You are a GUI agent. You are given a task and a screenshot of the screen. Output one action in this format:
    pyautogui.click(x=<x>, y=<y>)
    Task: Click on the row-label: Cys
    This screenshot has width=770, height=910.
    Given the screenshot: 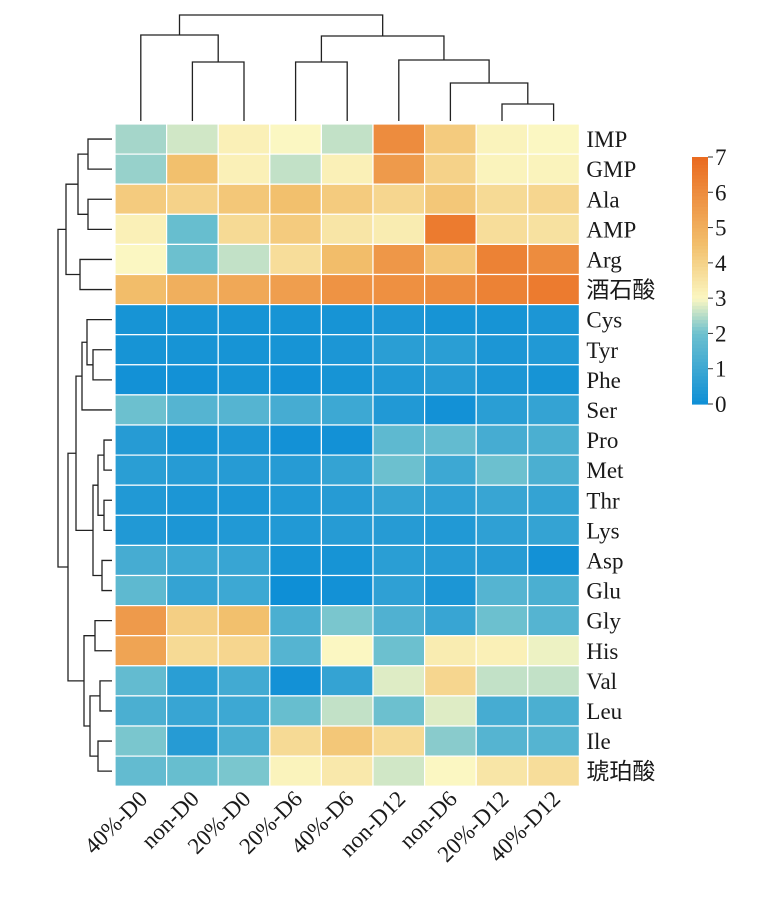 What is the action you would take?
    pyautogui.click(x=604, y=320)
    